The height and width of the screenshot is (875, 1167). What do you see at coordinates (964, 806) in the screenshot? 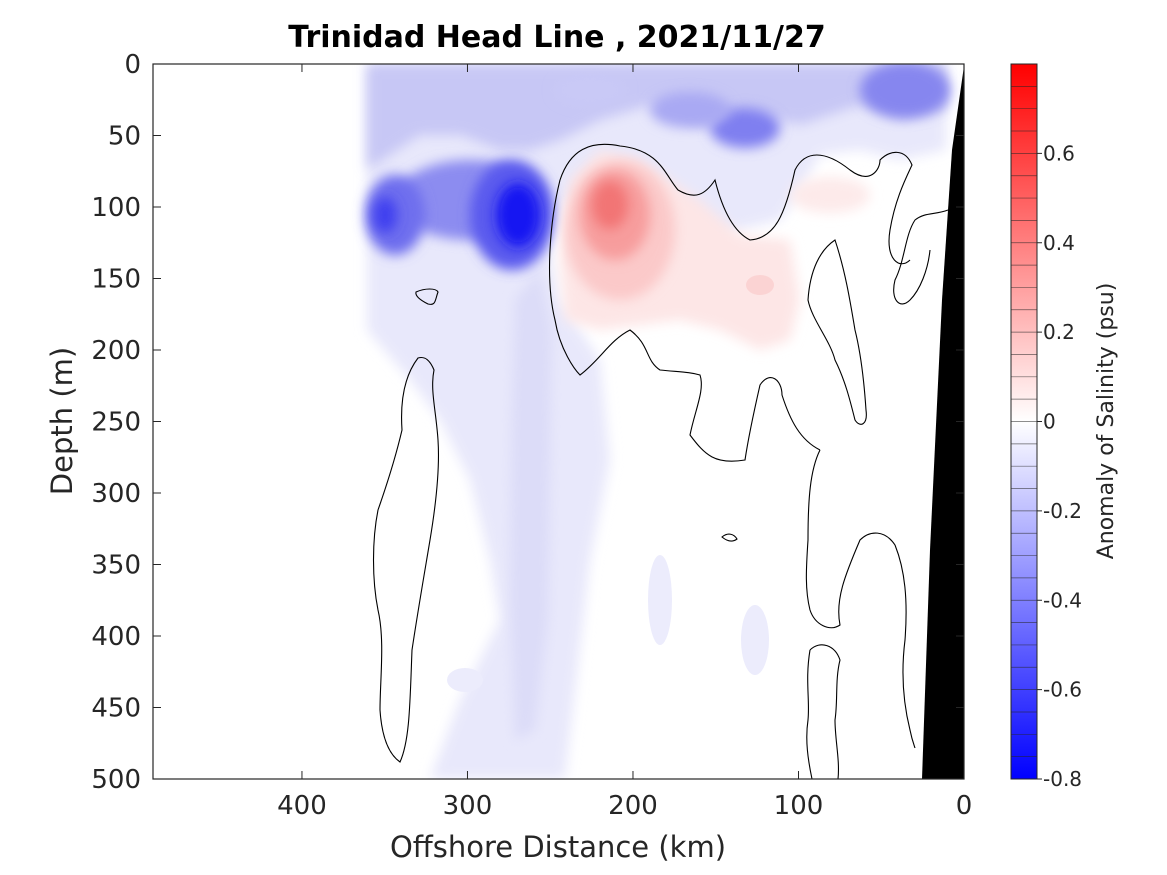
I see `x-tick-label: 0` at bounding box center [964, 806].